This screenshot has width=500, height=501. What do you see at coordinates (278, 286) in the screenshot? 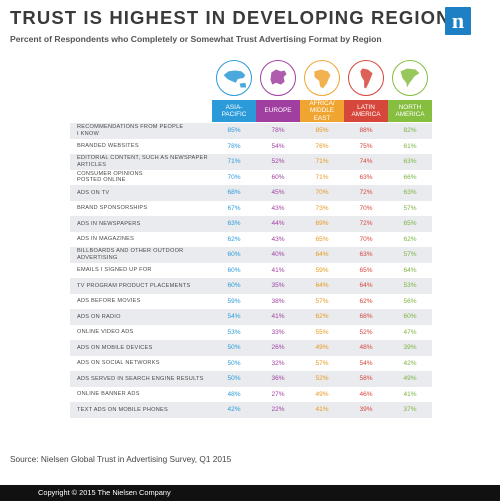
I see `value-cell: 35%` at bounding box center [278, 286].